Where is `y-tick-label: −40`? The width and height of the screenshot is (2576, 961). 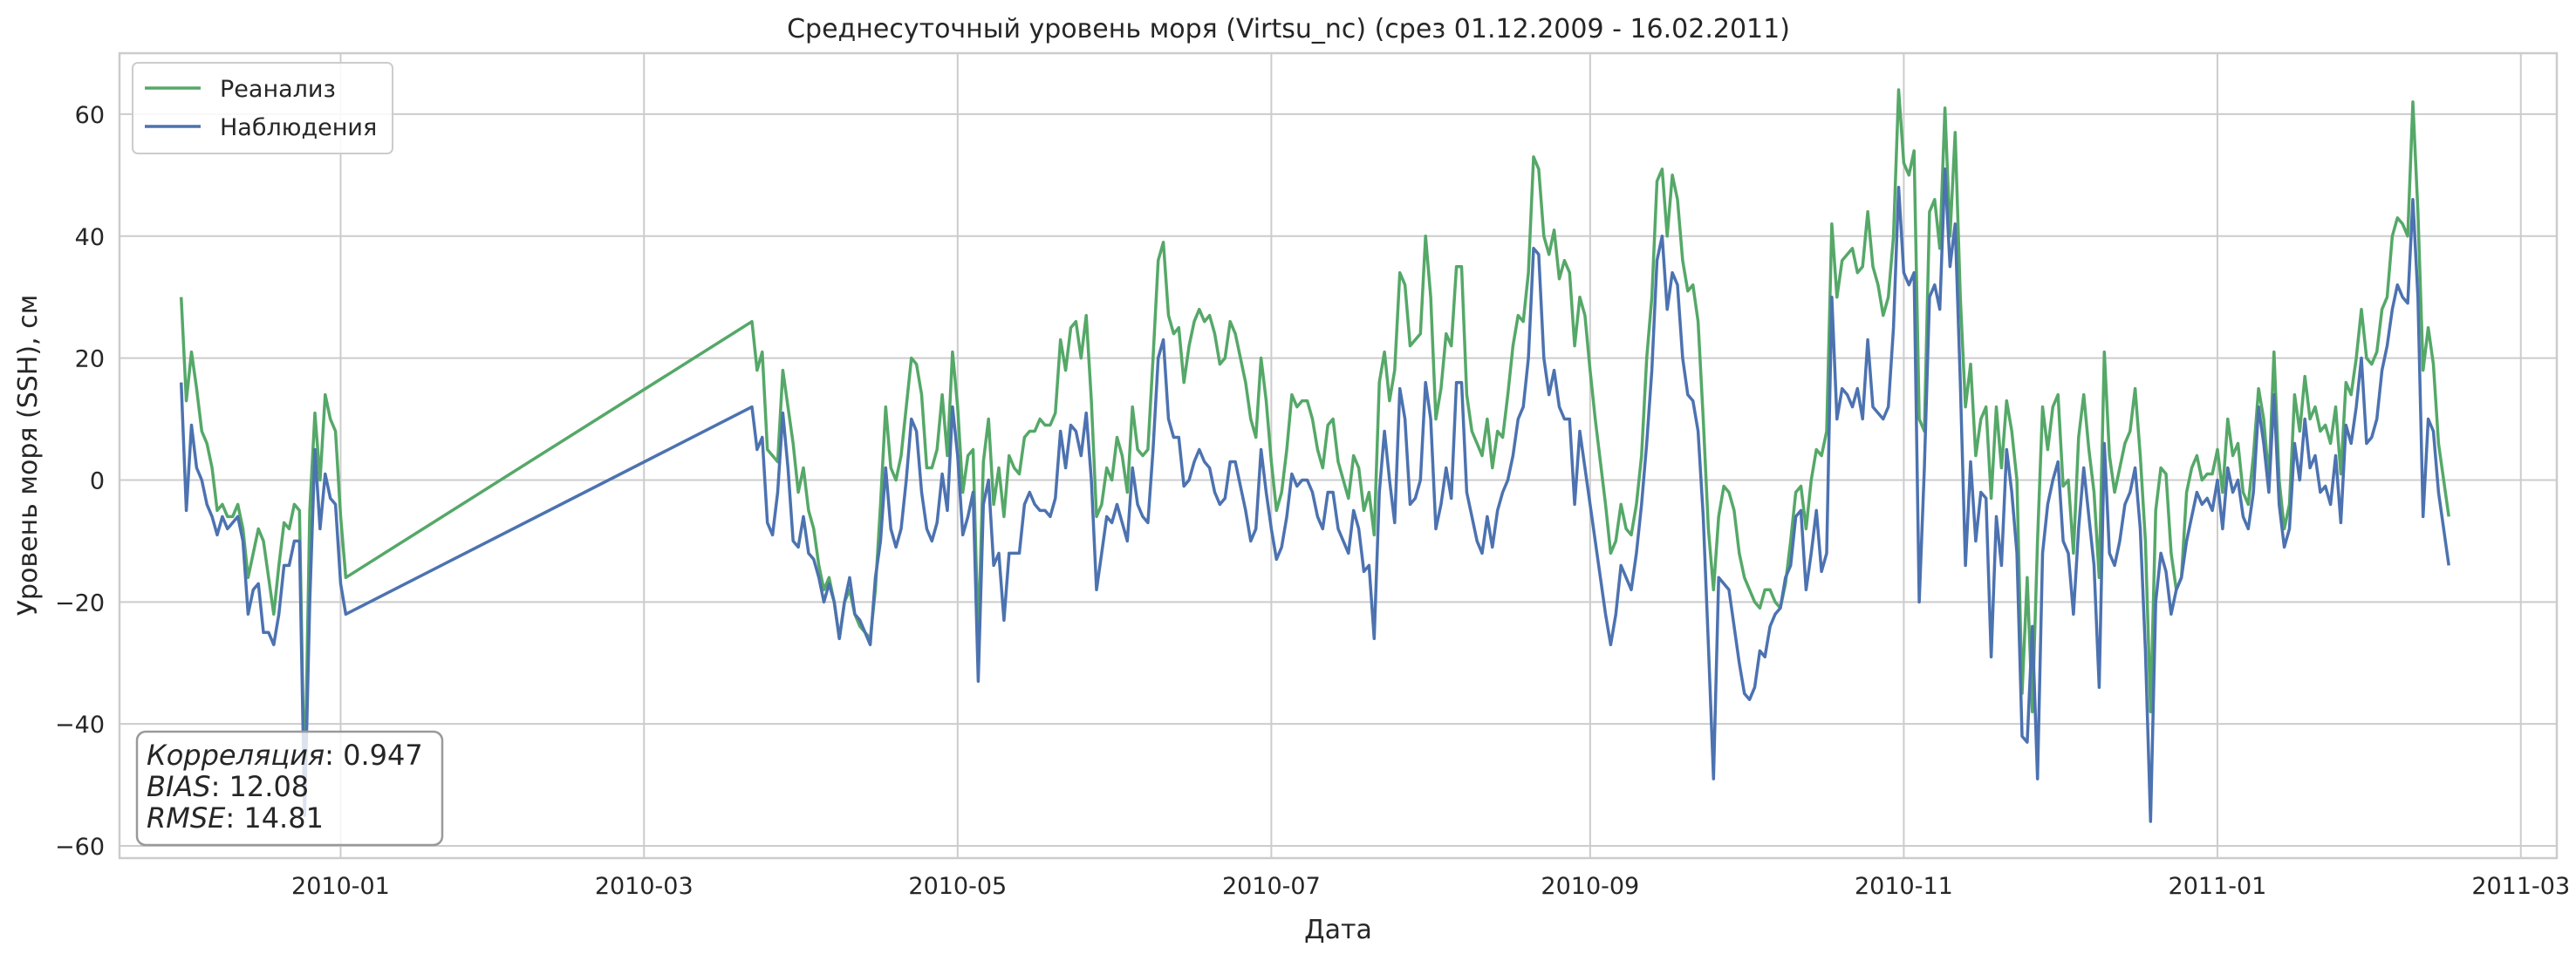 y-tick-label: −40 is located at coordinates (80, 726).